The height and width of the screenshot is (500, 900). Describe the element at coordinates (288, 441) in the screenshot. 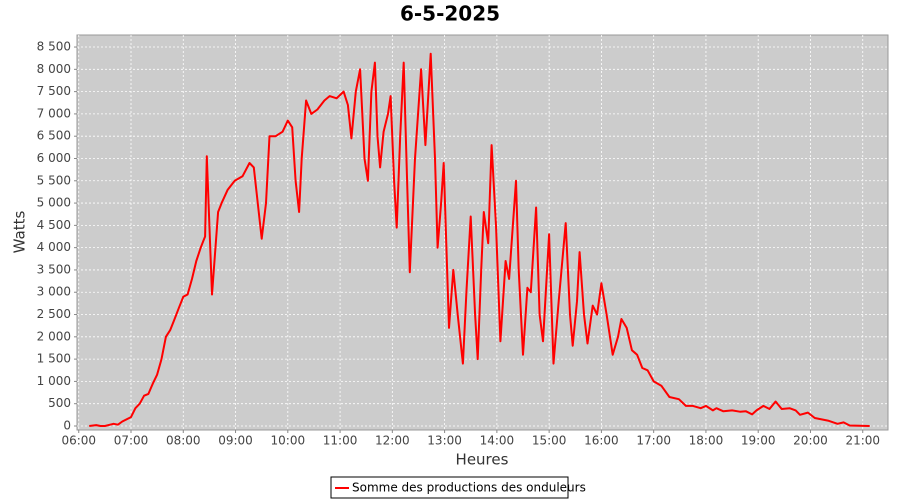

I see `x-tick-label: 10:00` at that location.